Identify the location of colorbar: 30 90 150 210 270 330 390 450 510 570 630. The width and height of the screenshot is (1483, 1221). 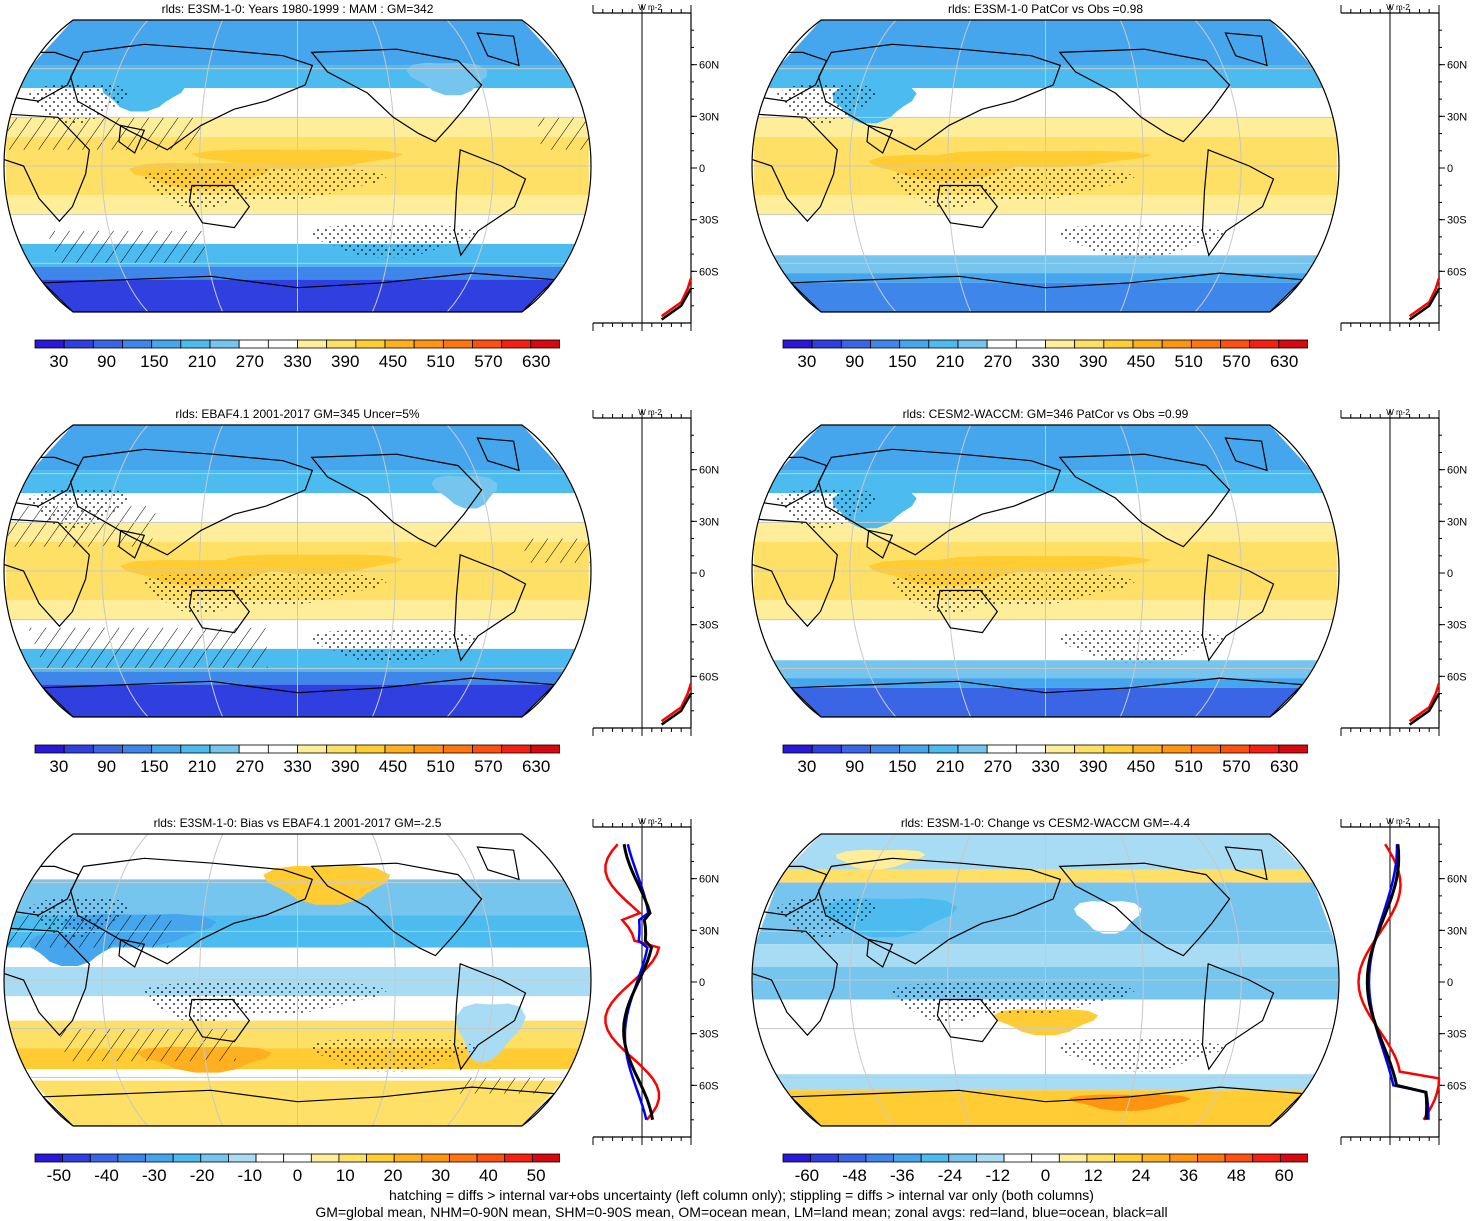
(297, 760).